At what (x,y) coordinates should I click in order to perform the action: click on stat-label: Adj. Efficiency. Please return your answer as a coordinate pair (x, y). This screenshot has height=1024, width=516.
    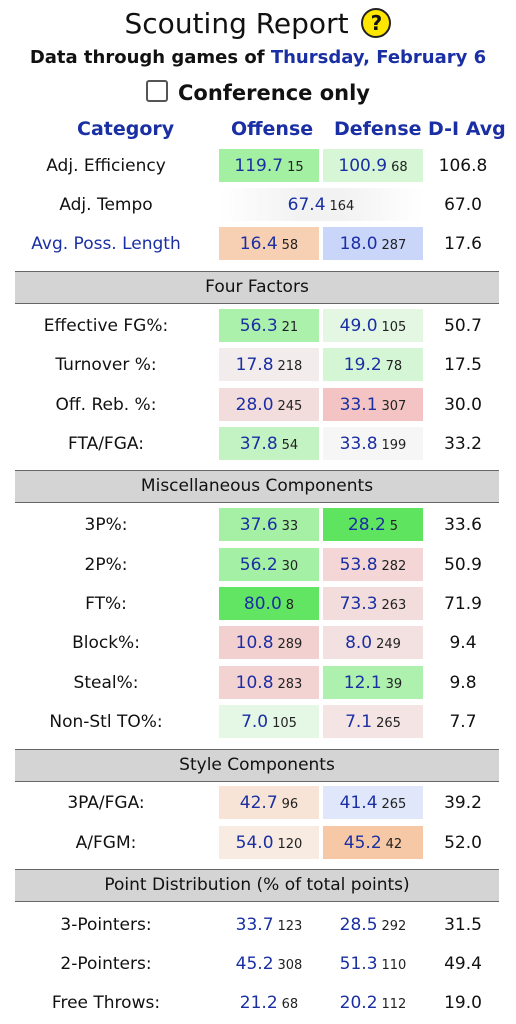
    Looking at the image, I should click on (106, 166).